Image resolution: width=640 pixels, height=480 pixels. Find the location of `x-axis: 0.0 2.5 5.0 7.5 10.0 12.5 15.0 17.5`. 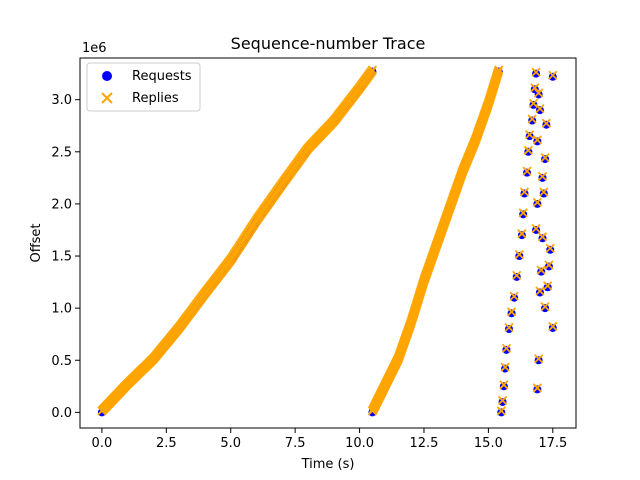

x-axis: 0.0 2.5 5.0 7.5 10.0 12.5 15.0 17.5 is located at coordinates (329, 439).